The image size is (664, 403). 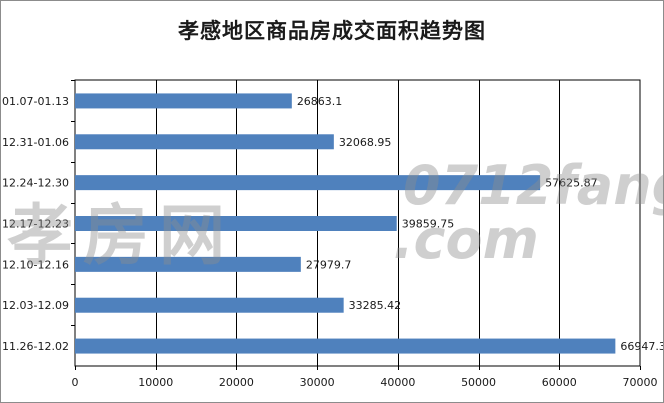 I want to click on chart-title: 孝感地区商品房成交面积趋势图, so click(x=332, y=31).